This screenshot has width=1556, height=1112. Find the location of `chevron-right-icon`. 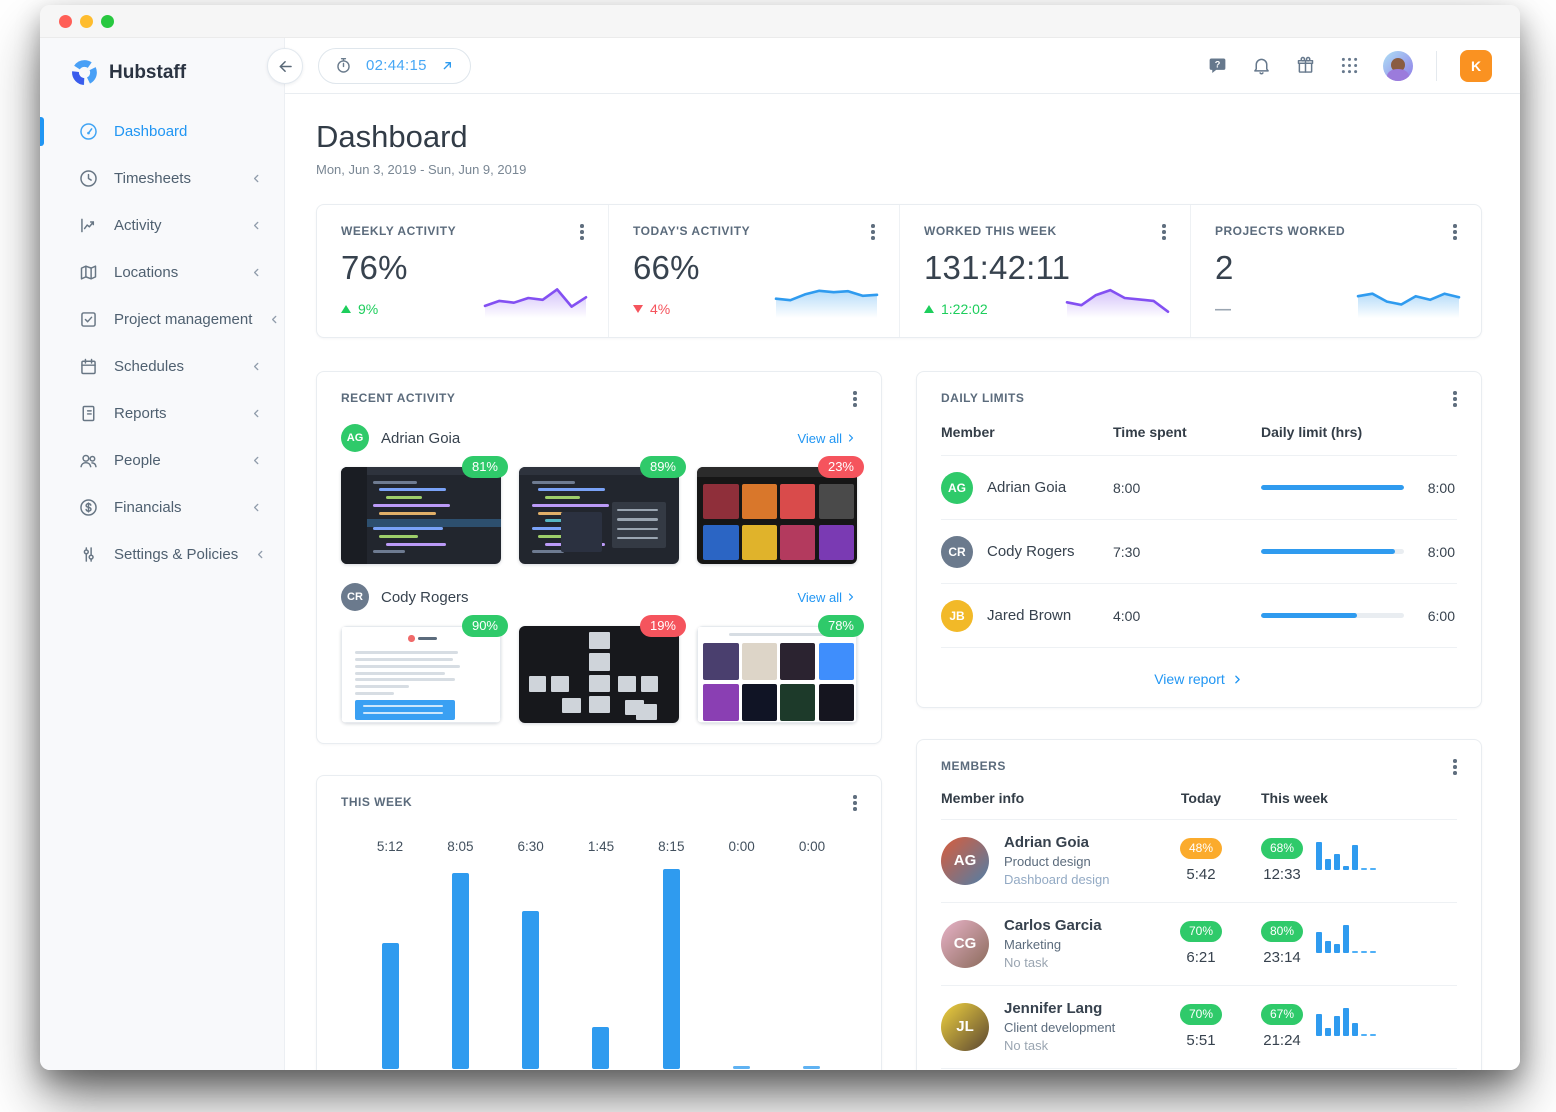

chevron-right-icon is located at coordinates (1237, 679).